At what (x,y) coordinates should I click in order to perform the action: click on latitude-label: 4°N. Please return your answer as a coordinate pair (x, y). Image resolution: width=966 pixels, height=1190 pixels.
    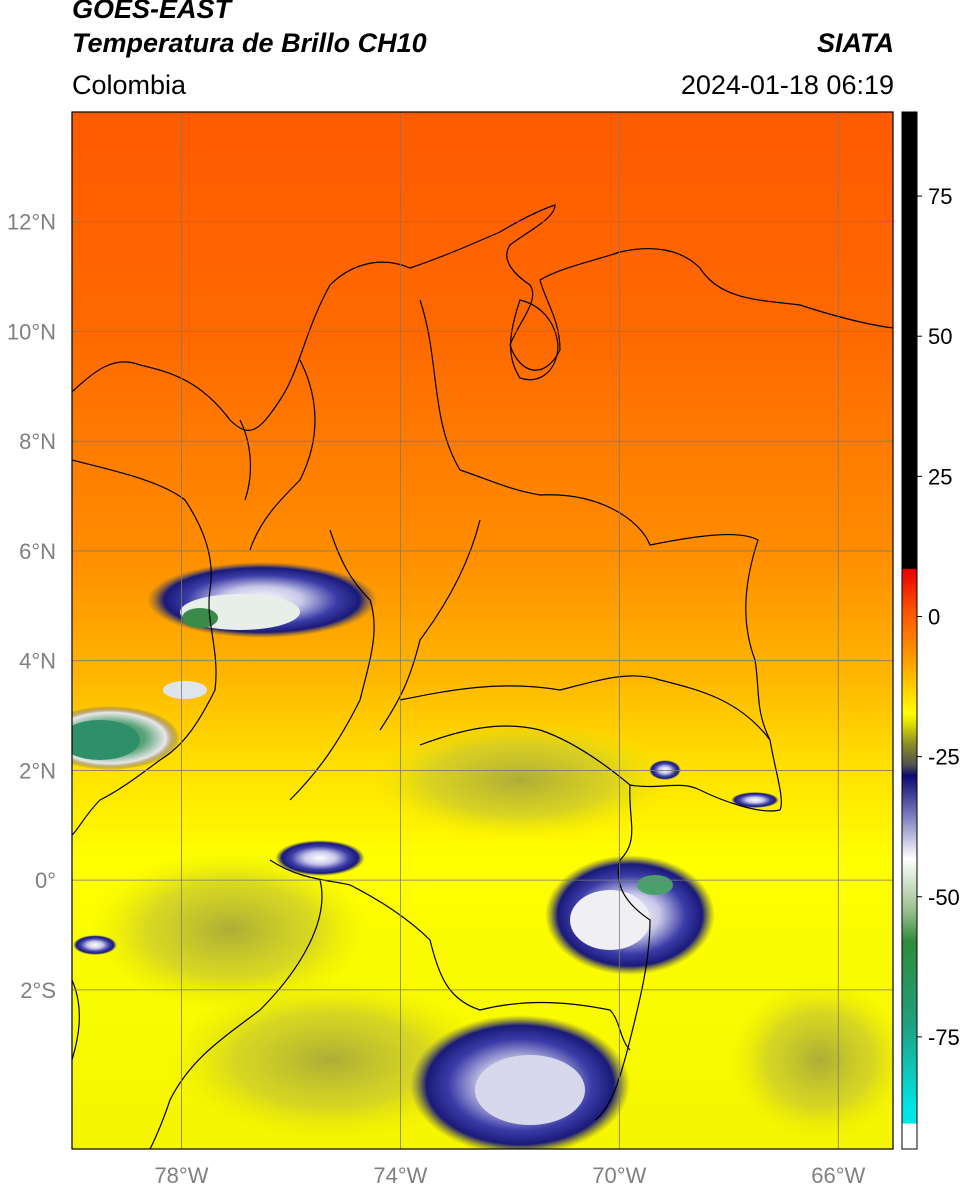
    Looking at the image, I should click on (37, 661).